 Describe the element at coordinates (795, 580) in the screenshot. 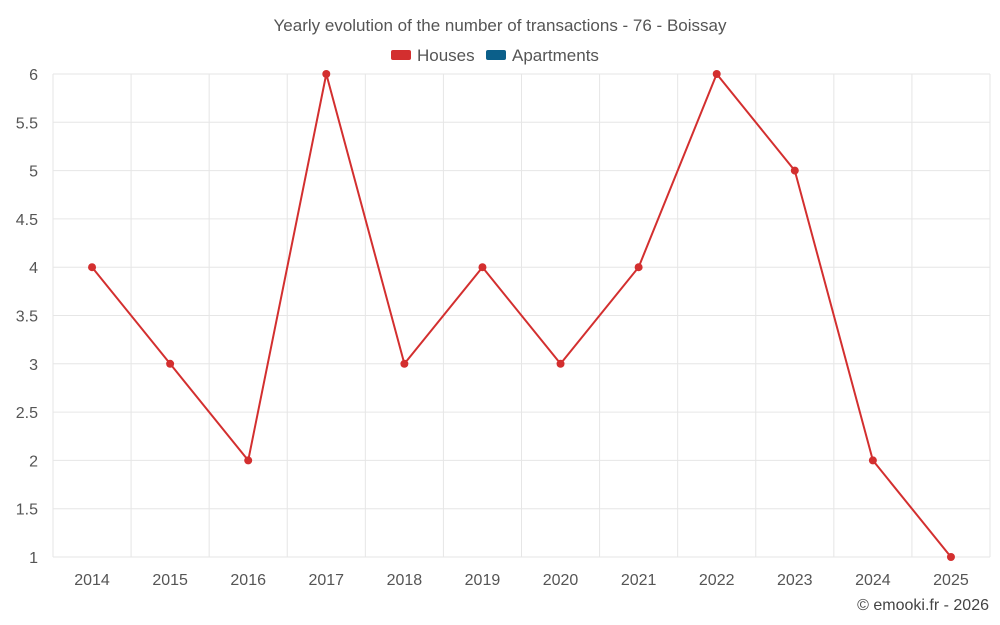

I see `x-tick-label: 2023` at that location.